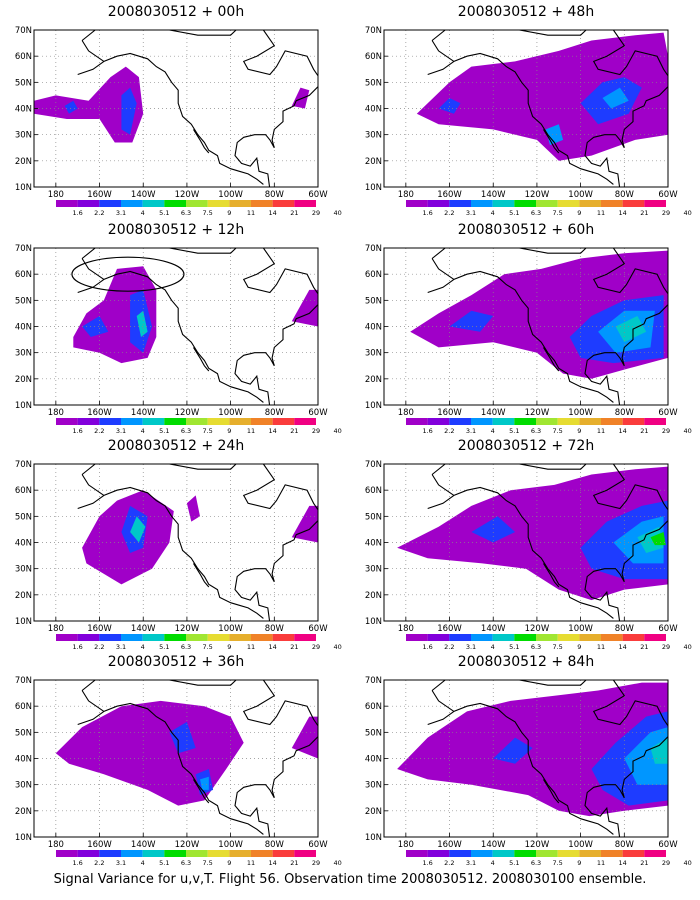 The image size is (700, 900). Describe the element at coordinates (373, 491) in the screenshot. I see `lat-tick-label: 60N` at that location.